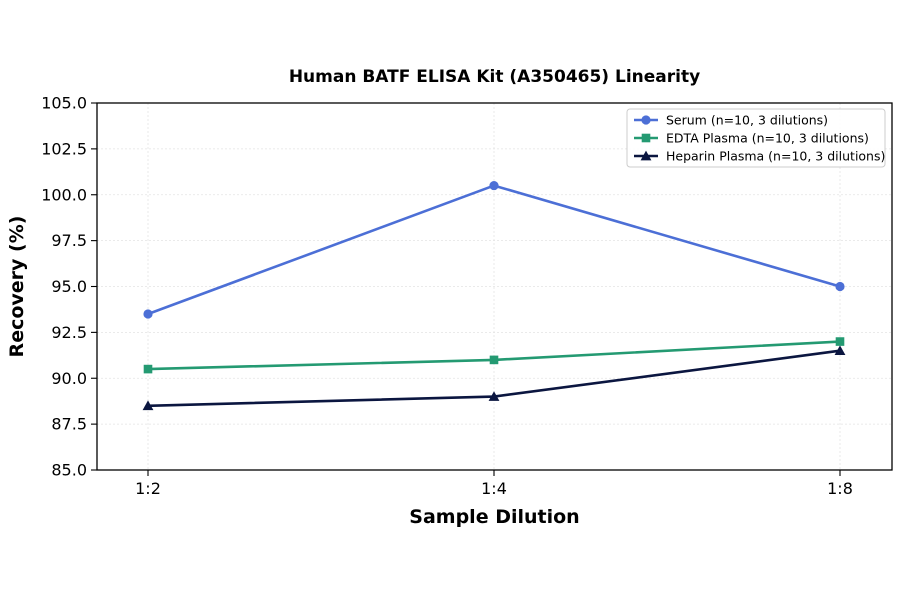 The image size is (900, 599). What do you see at coordinates (64, 103) in the screenshot?
I see `y-tick-label: 105.0` at bounding box center [64, 103].